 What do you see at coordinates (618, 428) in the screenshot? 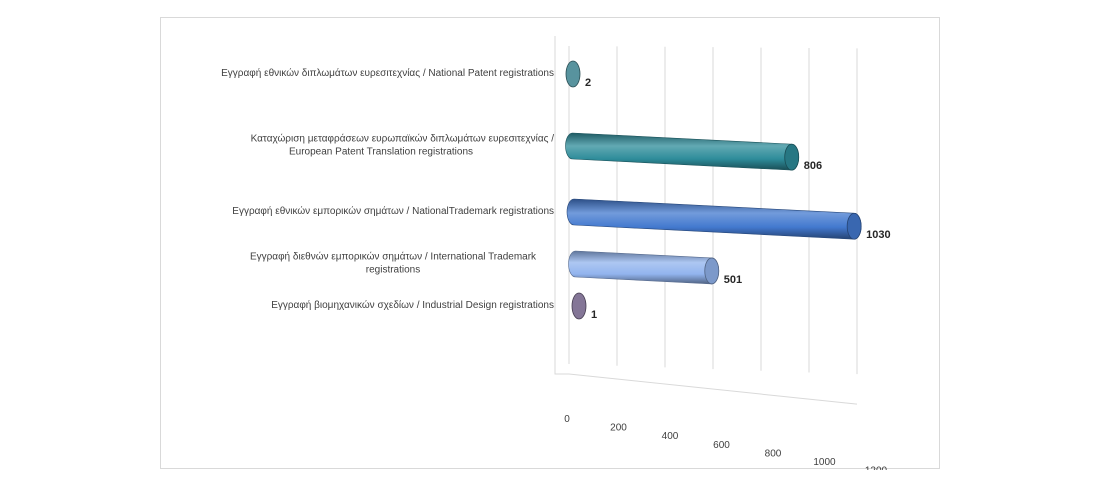
I see `x-tick-label: 200` at bounding box center [618, 428].